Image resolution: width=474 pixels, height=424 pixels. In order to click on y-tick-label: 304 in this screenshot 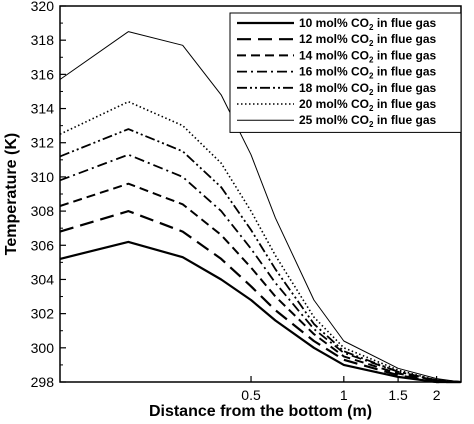, I will do `click(43, 279)`.